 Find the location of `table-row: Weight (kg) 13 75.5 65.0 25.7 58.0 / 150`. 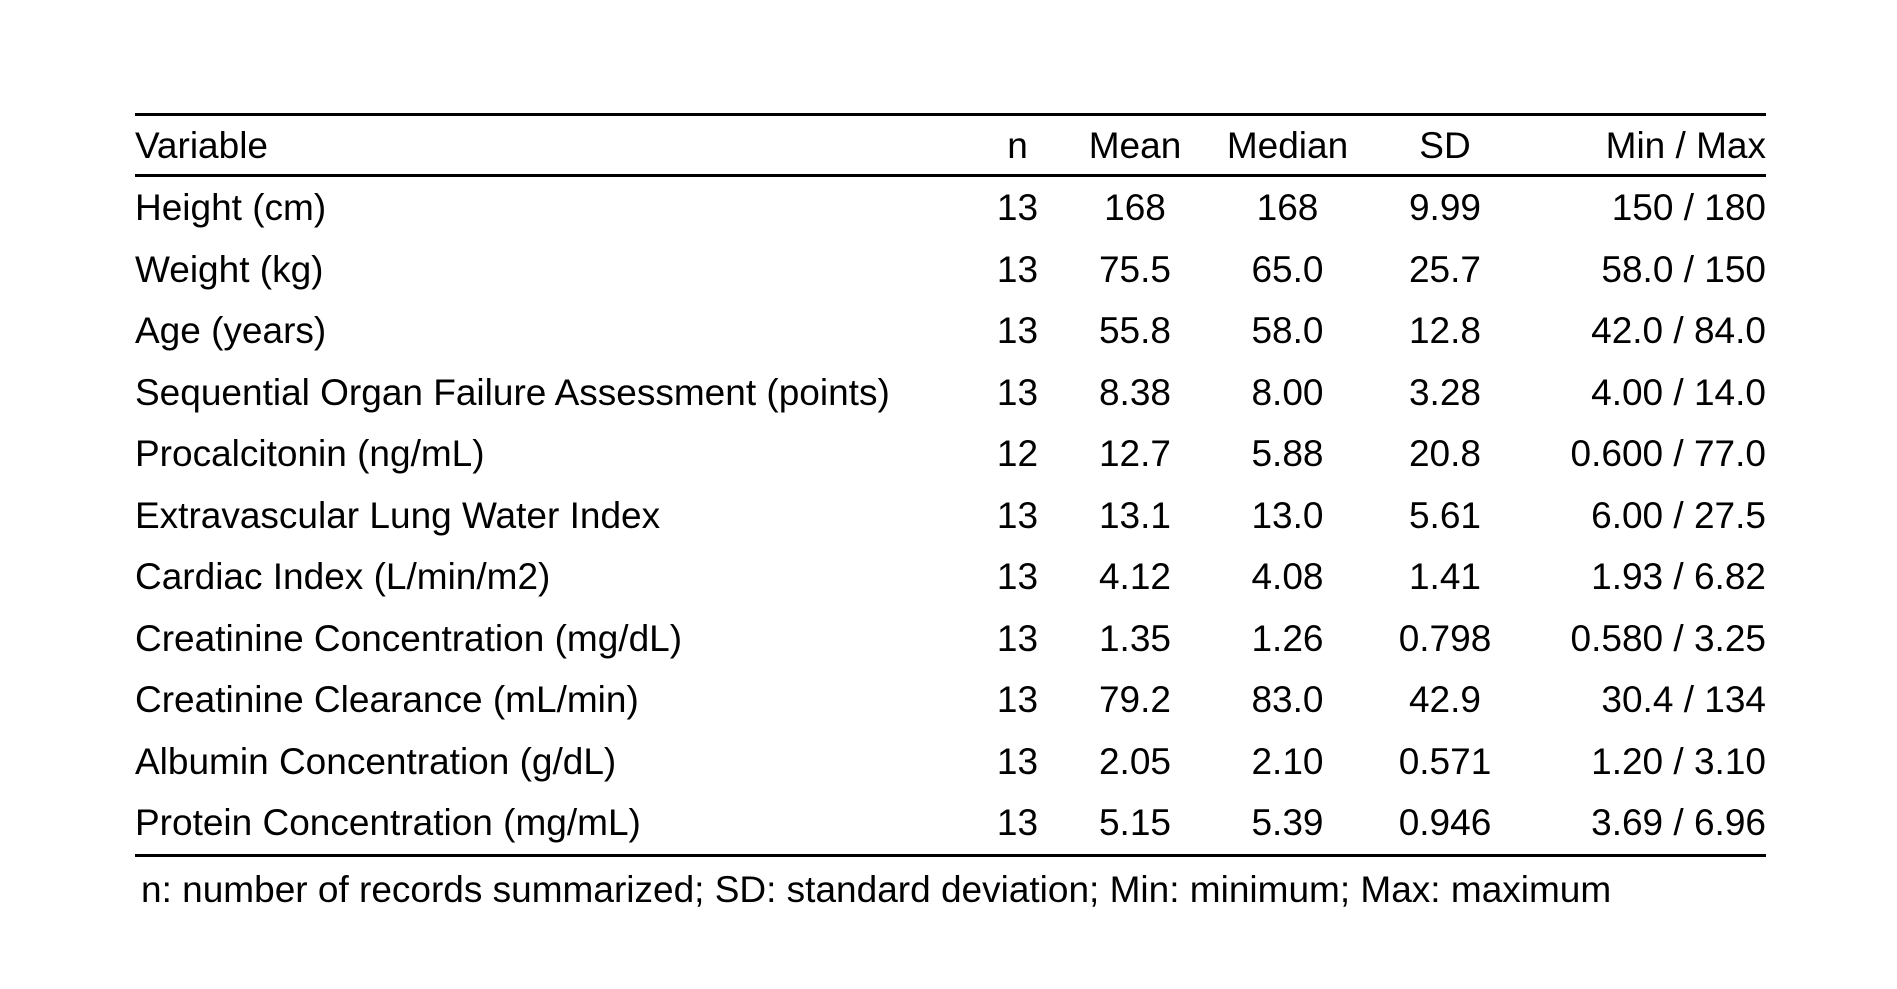

table-row: Weight (kg) 13 75.5 65.0 25.7 58.0 / 150 is located at coordinates (950, 270).